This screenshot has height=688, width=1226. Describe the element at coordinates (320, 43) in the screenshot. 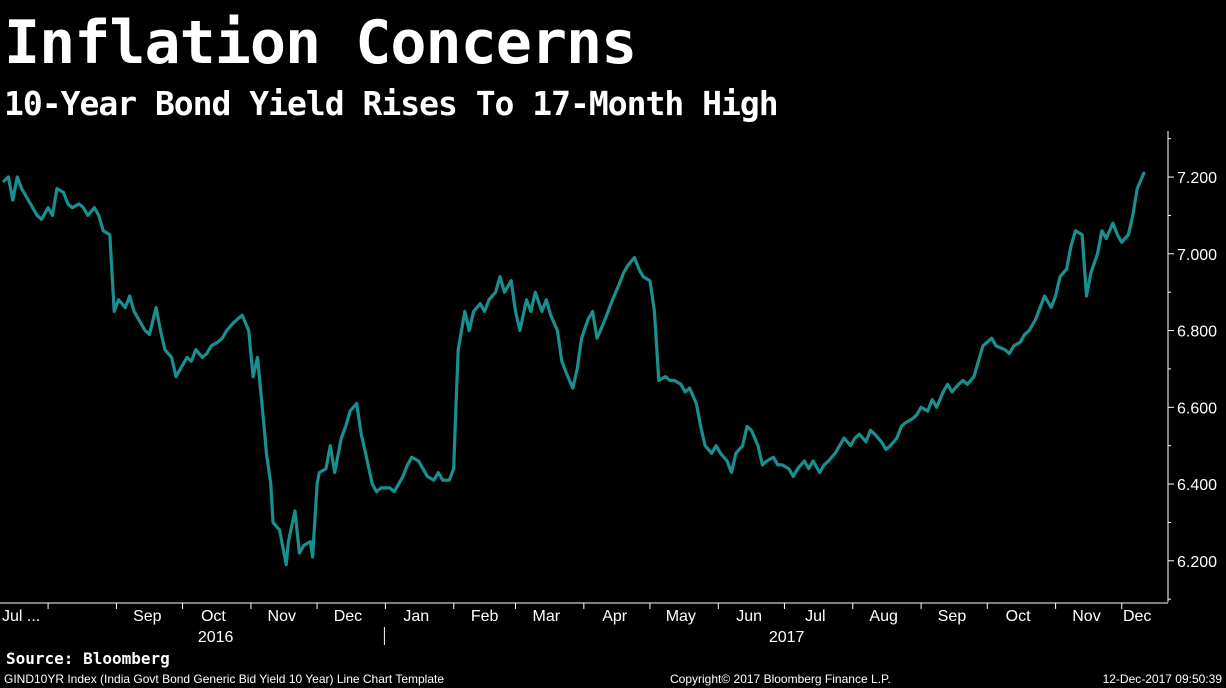

I see `chart-title: Inflation Concerns` at that location.